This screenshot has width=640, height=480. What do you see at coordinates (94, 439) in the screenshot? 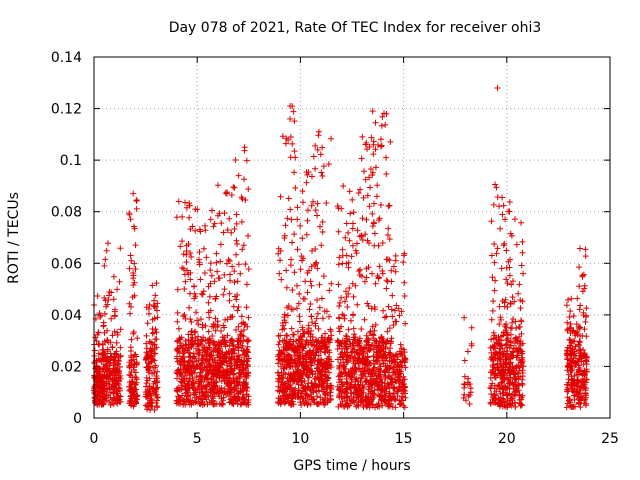
I see `x-tick-label: 0` at bounding box center [94, 439].